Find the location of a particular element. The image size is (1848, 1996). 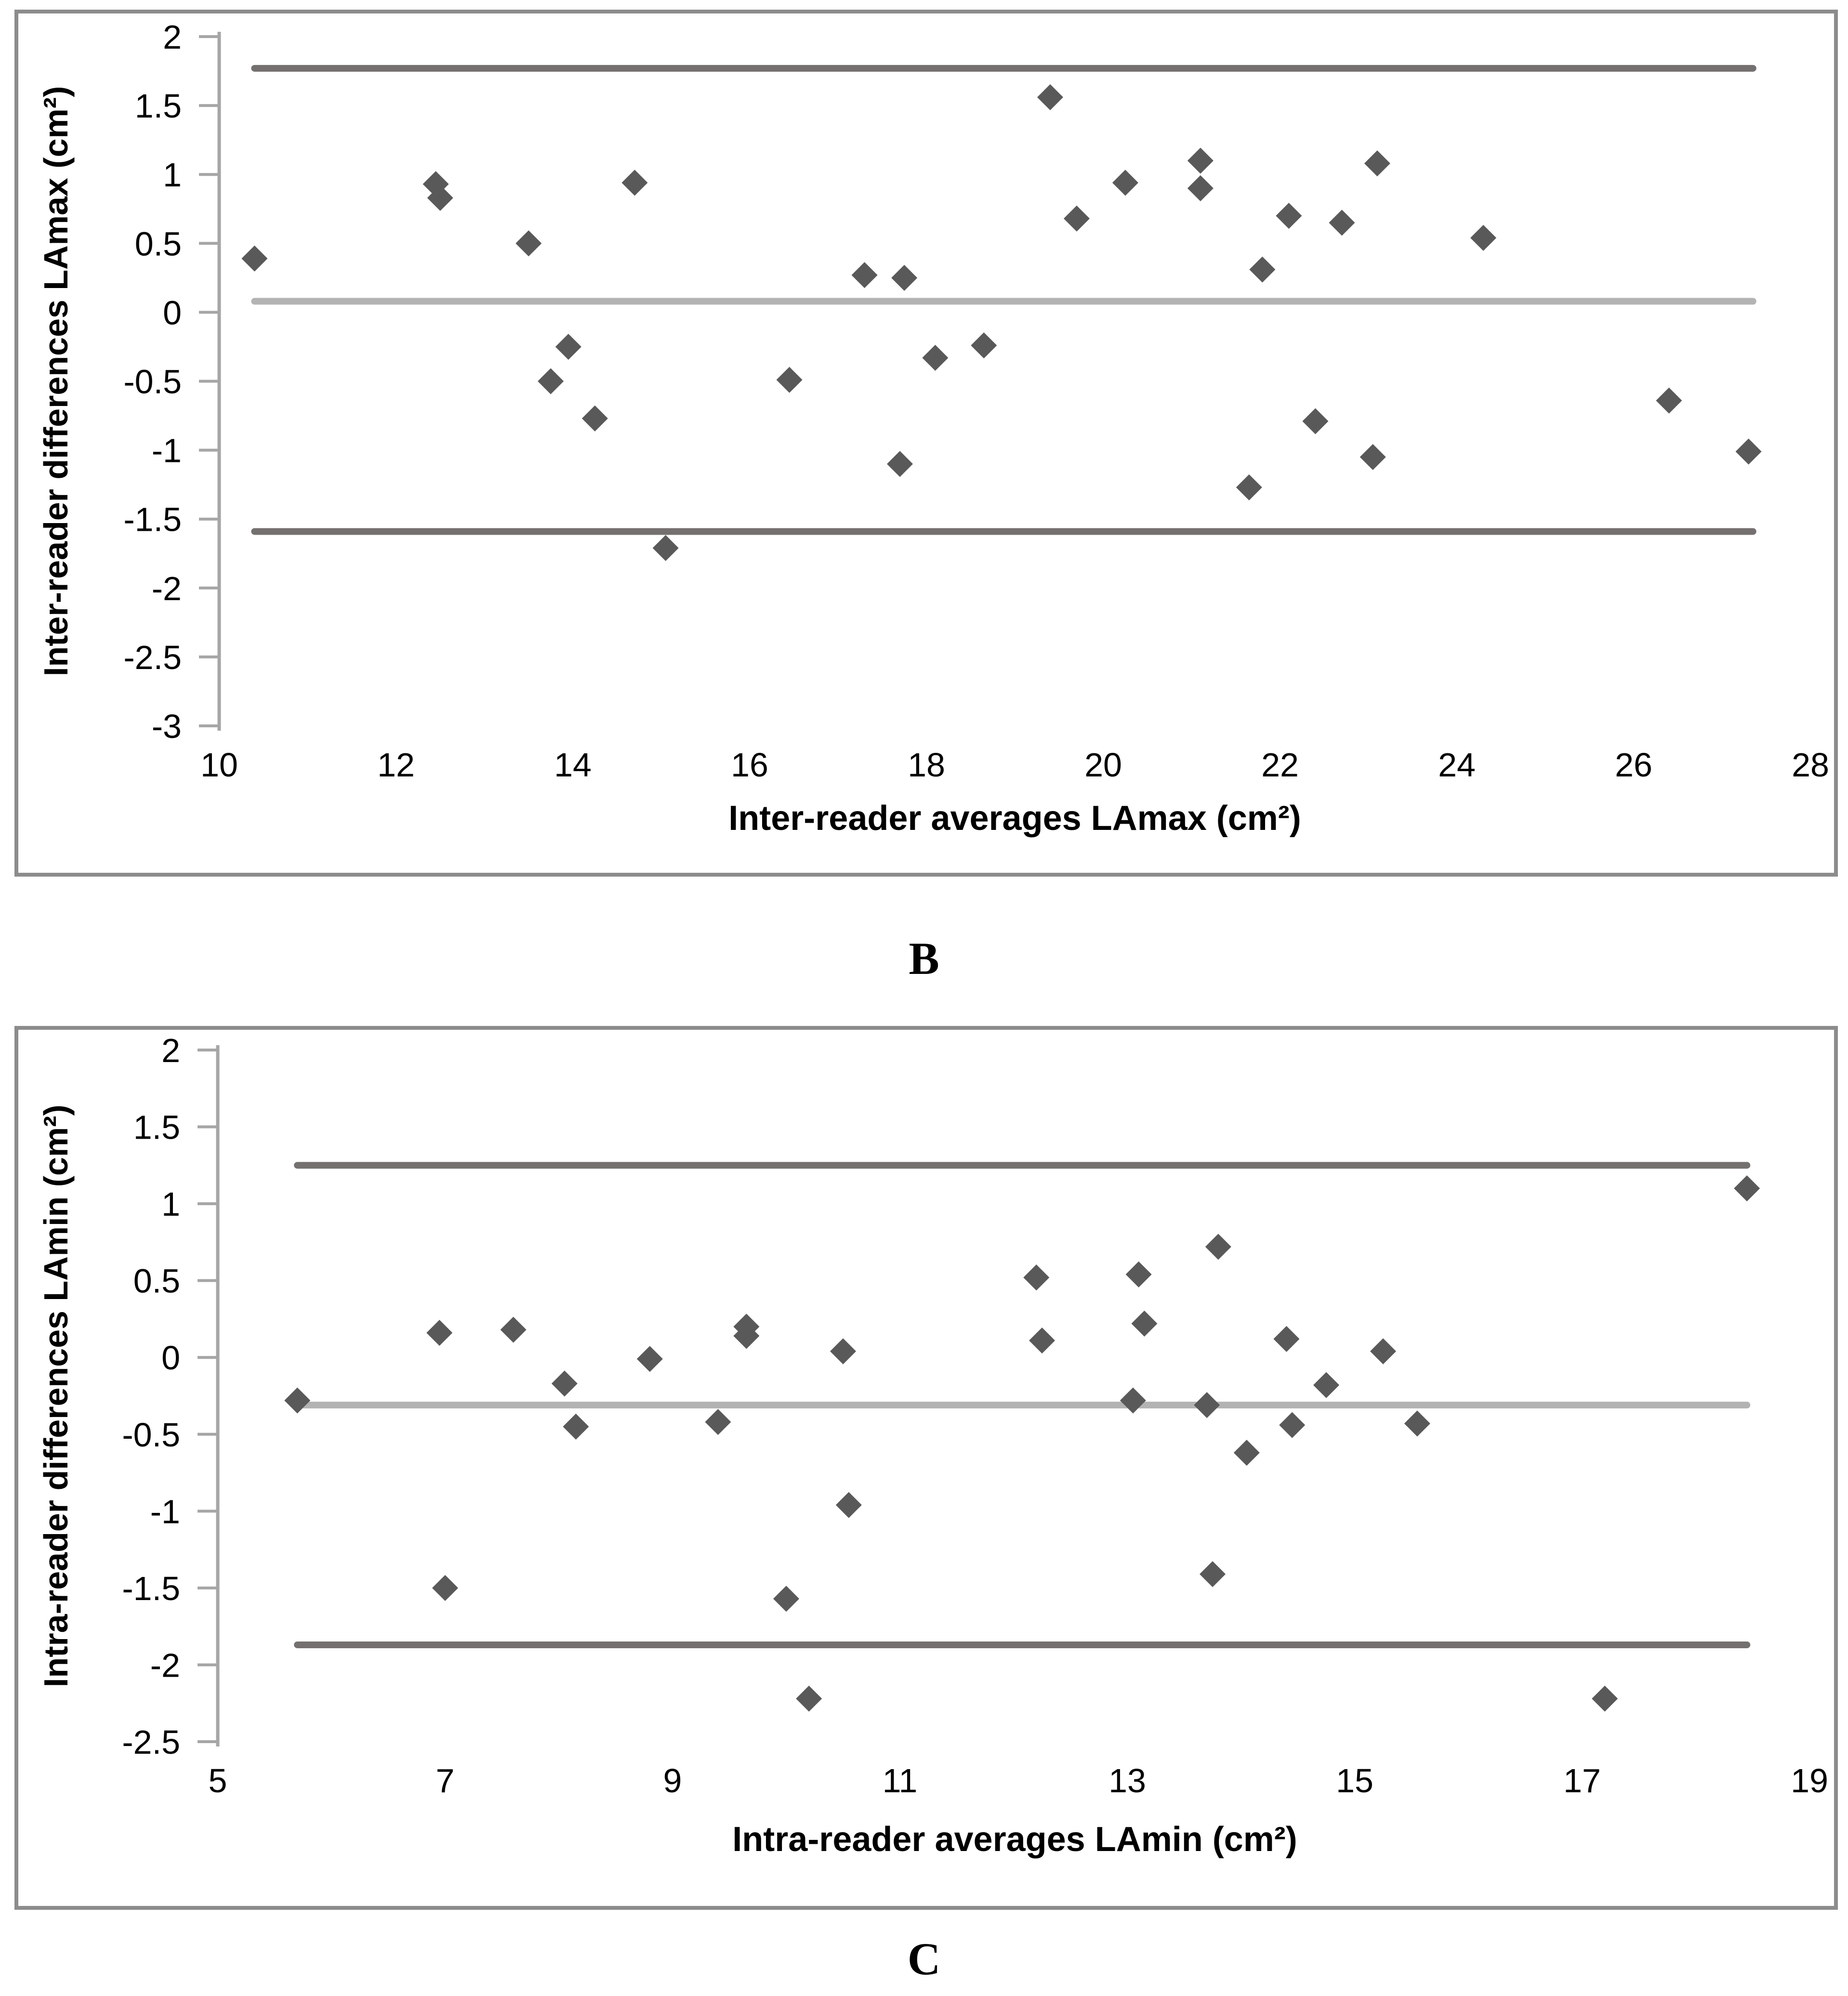

panel-c-caption: C is located at coordinates (924, 1958).